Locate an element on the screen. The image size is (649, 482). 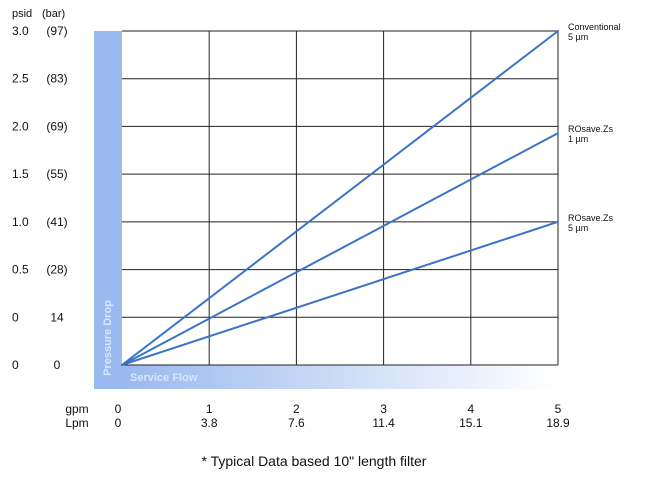
y-tick-label-psid: 2.5 is located at coordinates (20, 79).